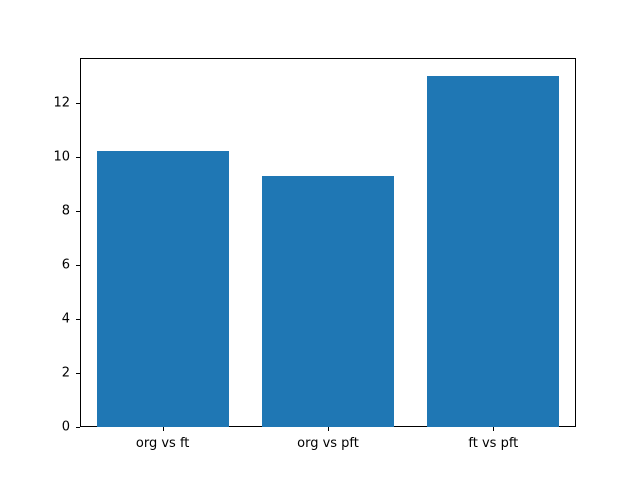 The width and height of the screenshot is (640, 480). Describe the element at coordinates (328, 301) in the screenshot. I see `bar-org-vs-pft` at that location.